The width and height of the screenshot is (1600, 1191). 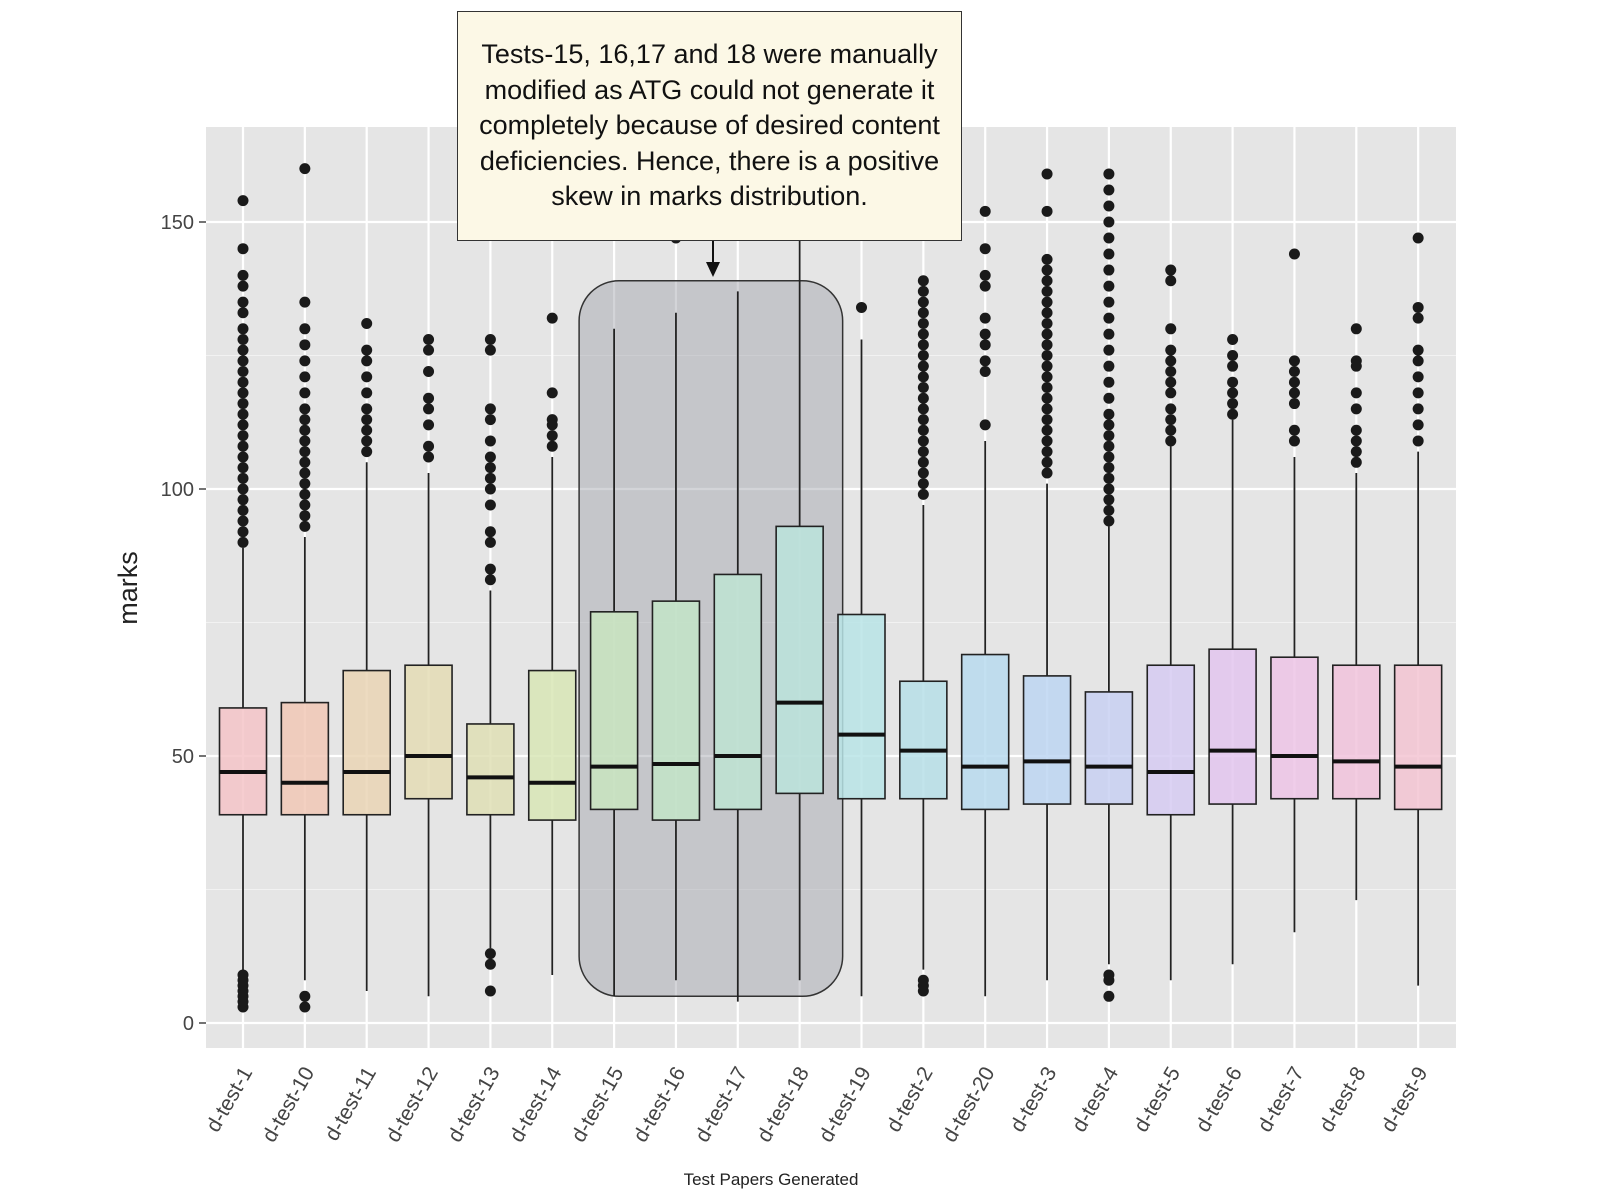 I want to click on y-axis-title: marks, so click(x=128, y=588).